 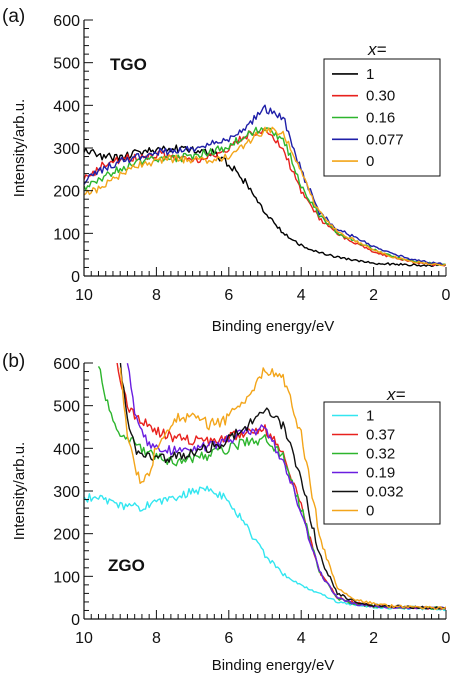 I want to click on legend-label-1: 0.37, so click(x=380, y=435).